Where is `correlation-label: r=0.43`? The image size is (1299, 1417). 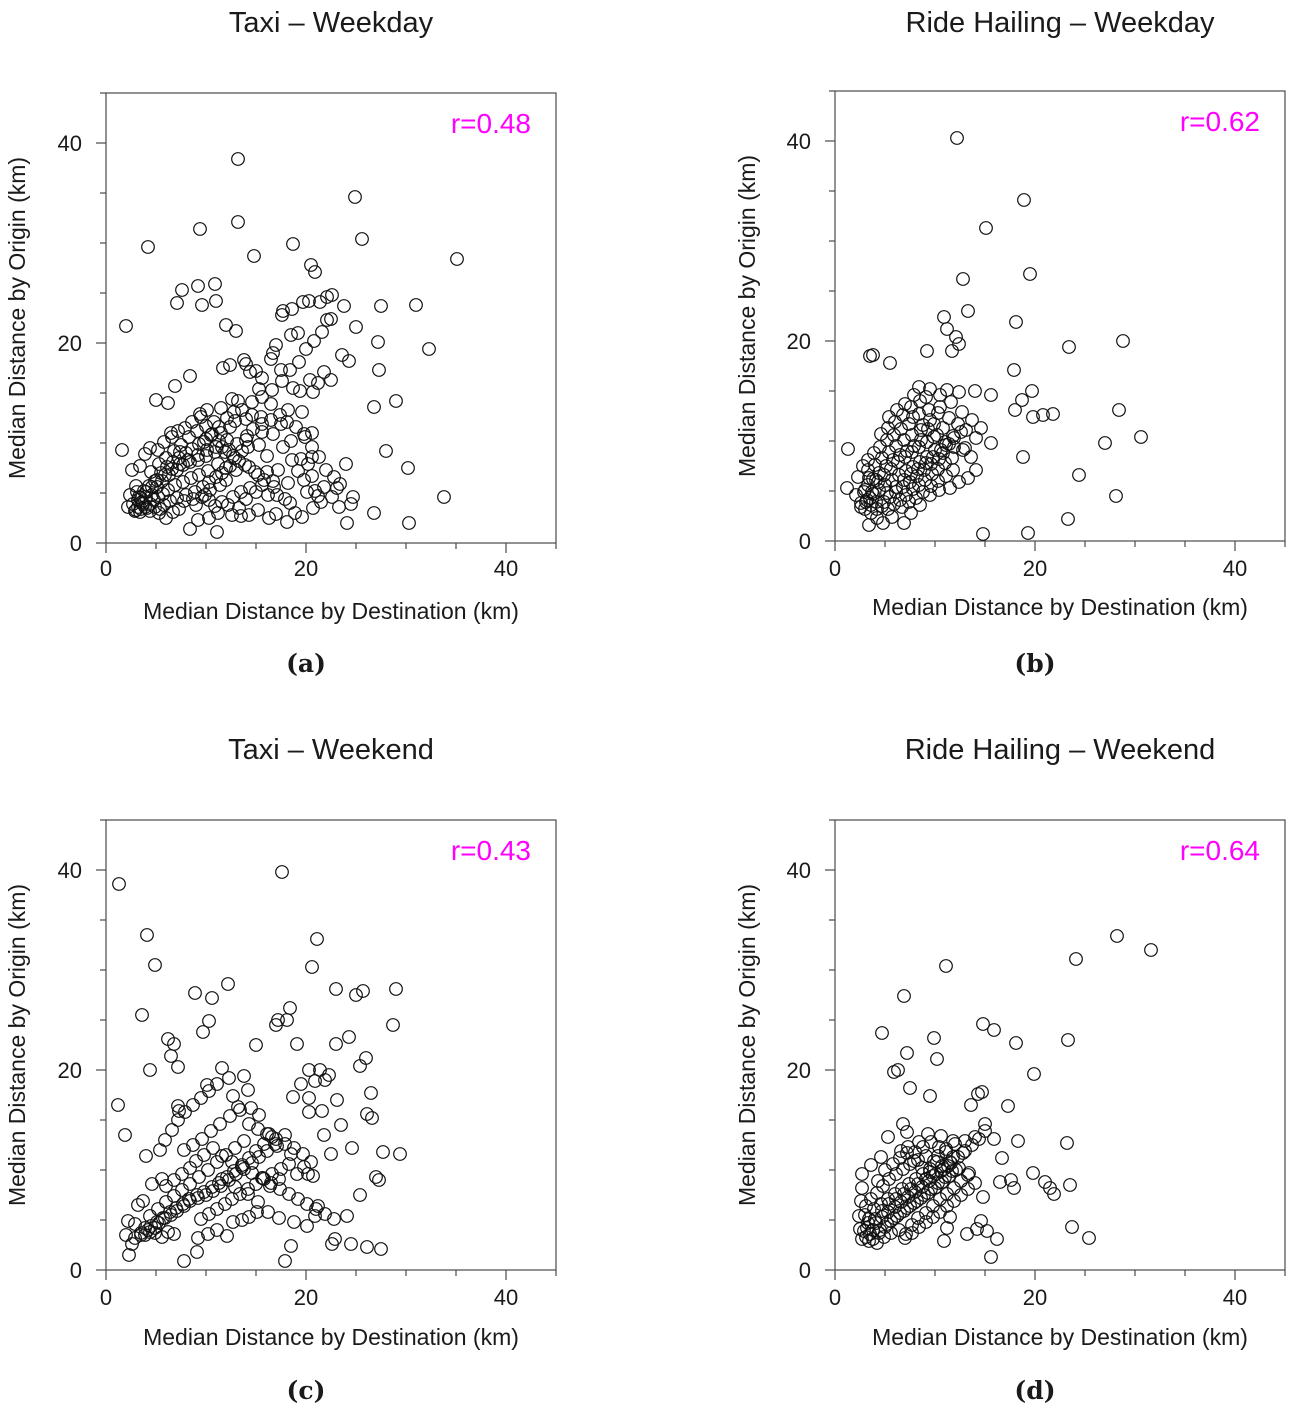 correlation-label: r=0.43 is located at coordinates (491, 850).